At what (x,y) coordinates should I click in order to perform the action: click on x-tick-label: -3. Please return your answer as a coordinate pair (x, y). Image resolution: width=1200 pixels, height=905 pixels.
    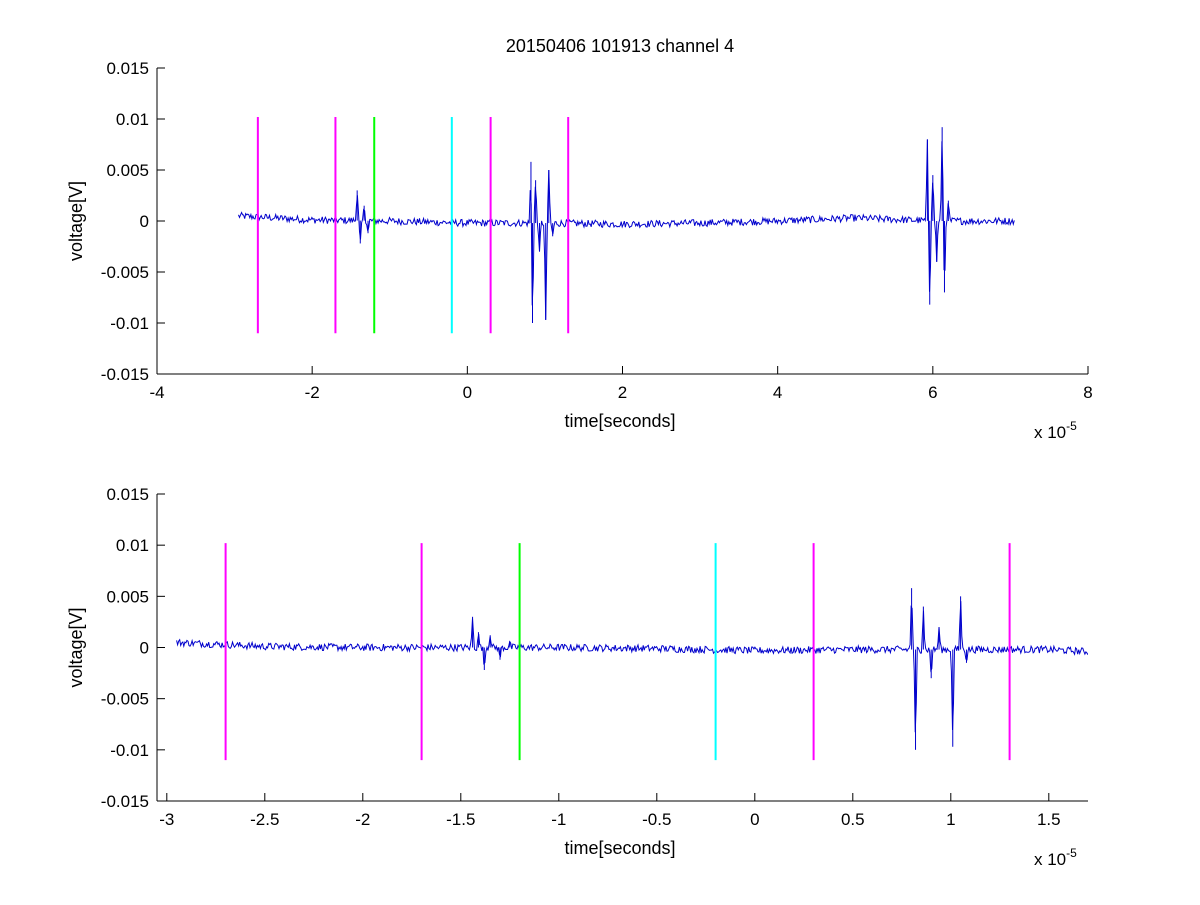
    Looking at the image, I should click on (166, 819).